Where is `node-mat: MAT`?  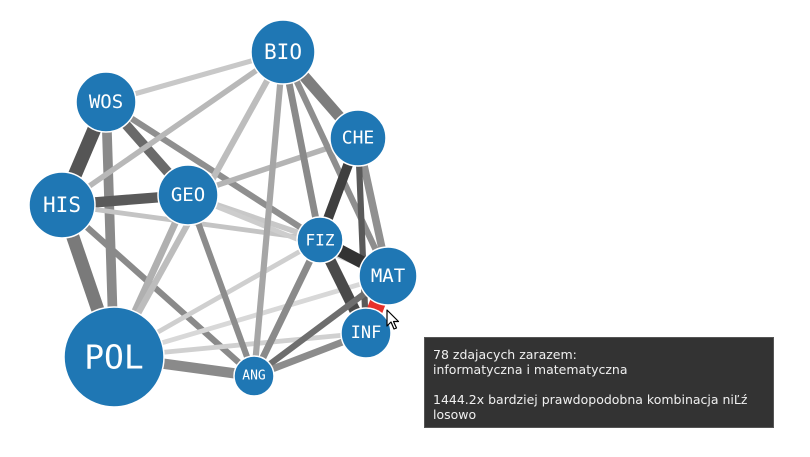 node-mat: MAT is located at coordinates (388, 276).